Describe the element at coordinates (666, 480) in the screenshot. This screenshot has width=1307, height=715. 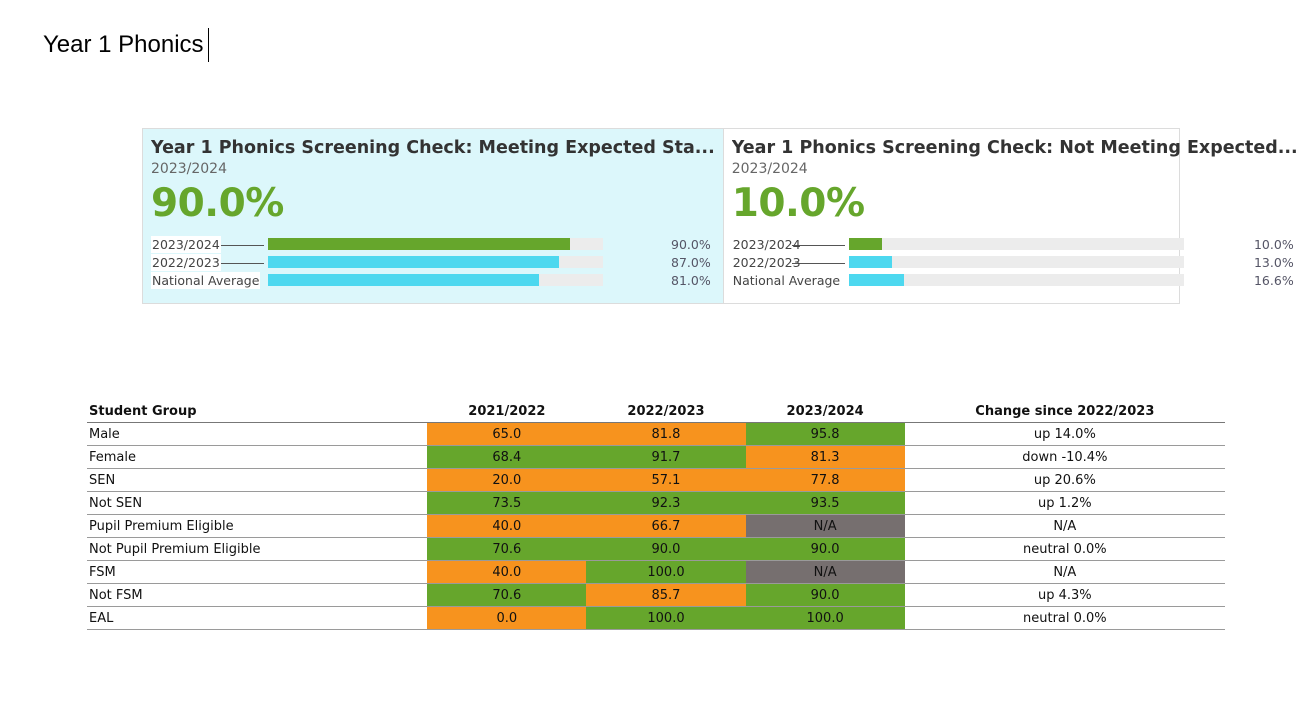
I see `score-cell: 57.1` at that location.